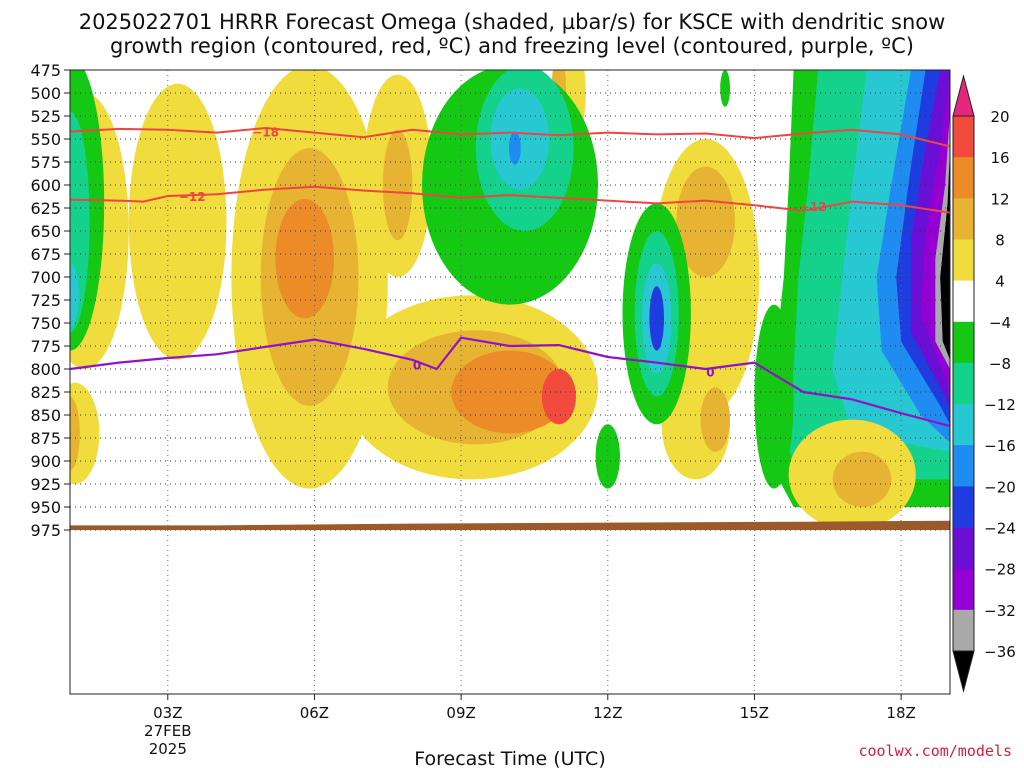 The width and height of the screenshot is (1024, 768). What do you see at coordinates (45, 93) in the screenshot?
I see `y-tick-label-1: 500` at bounding box center [45, 93].